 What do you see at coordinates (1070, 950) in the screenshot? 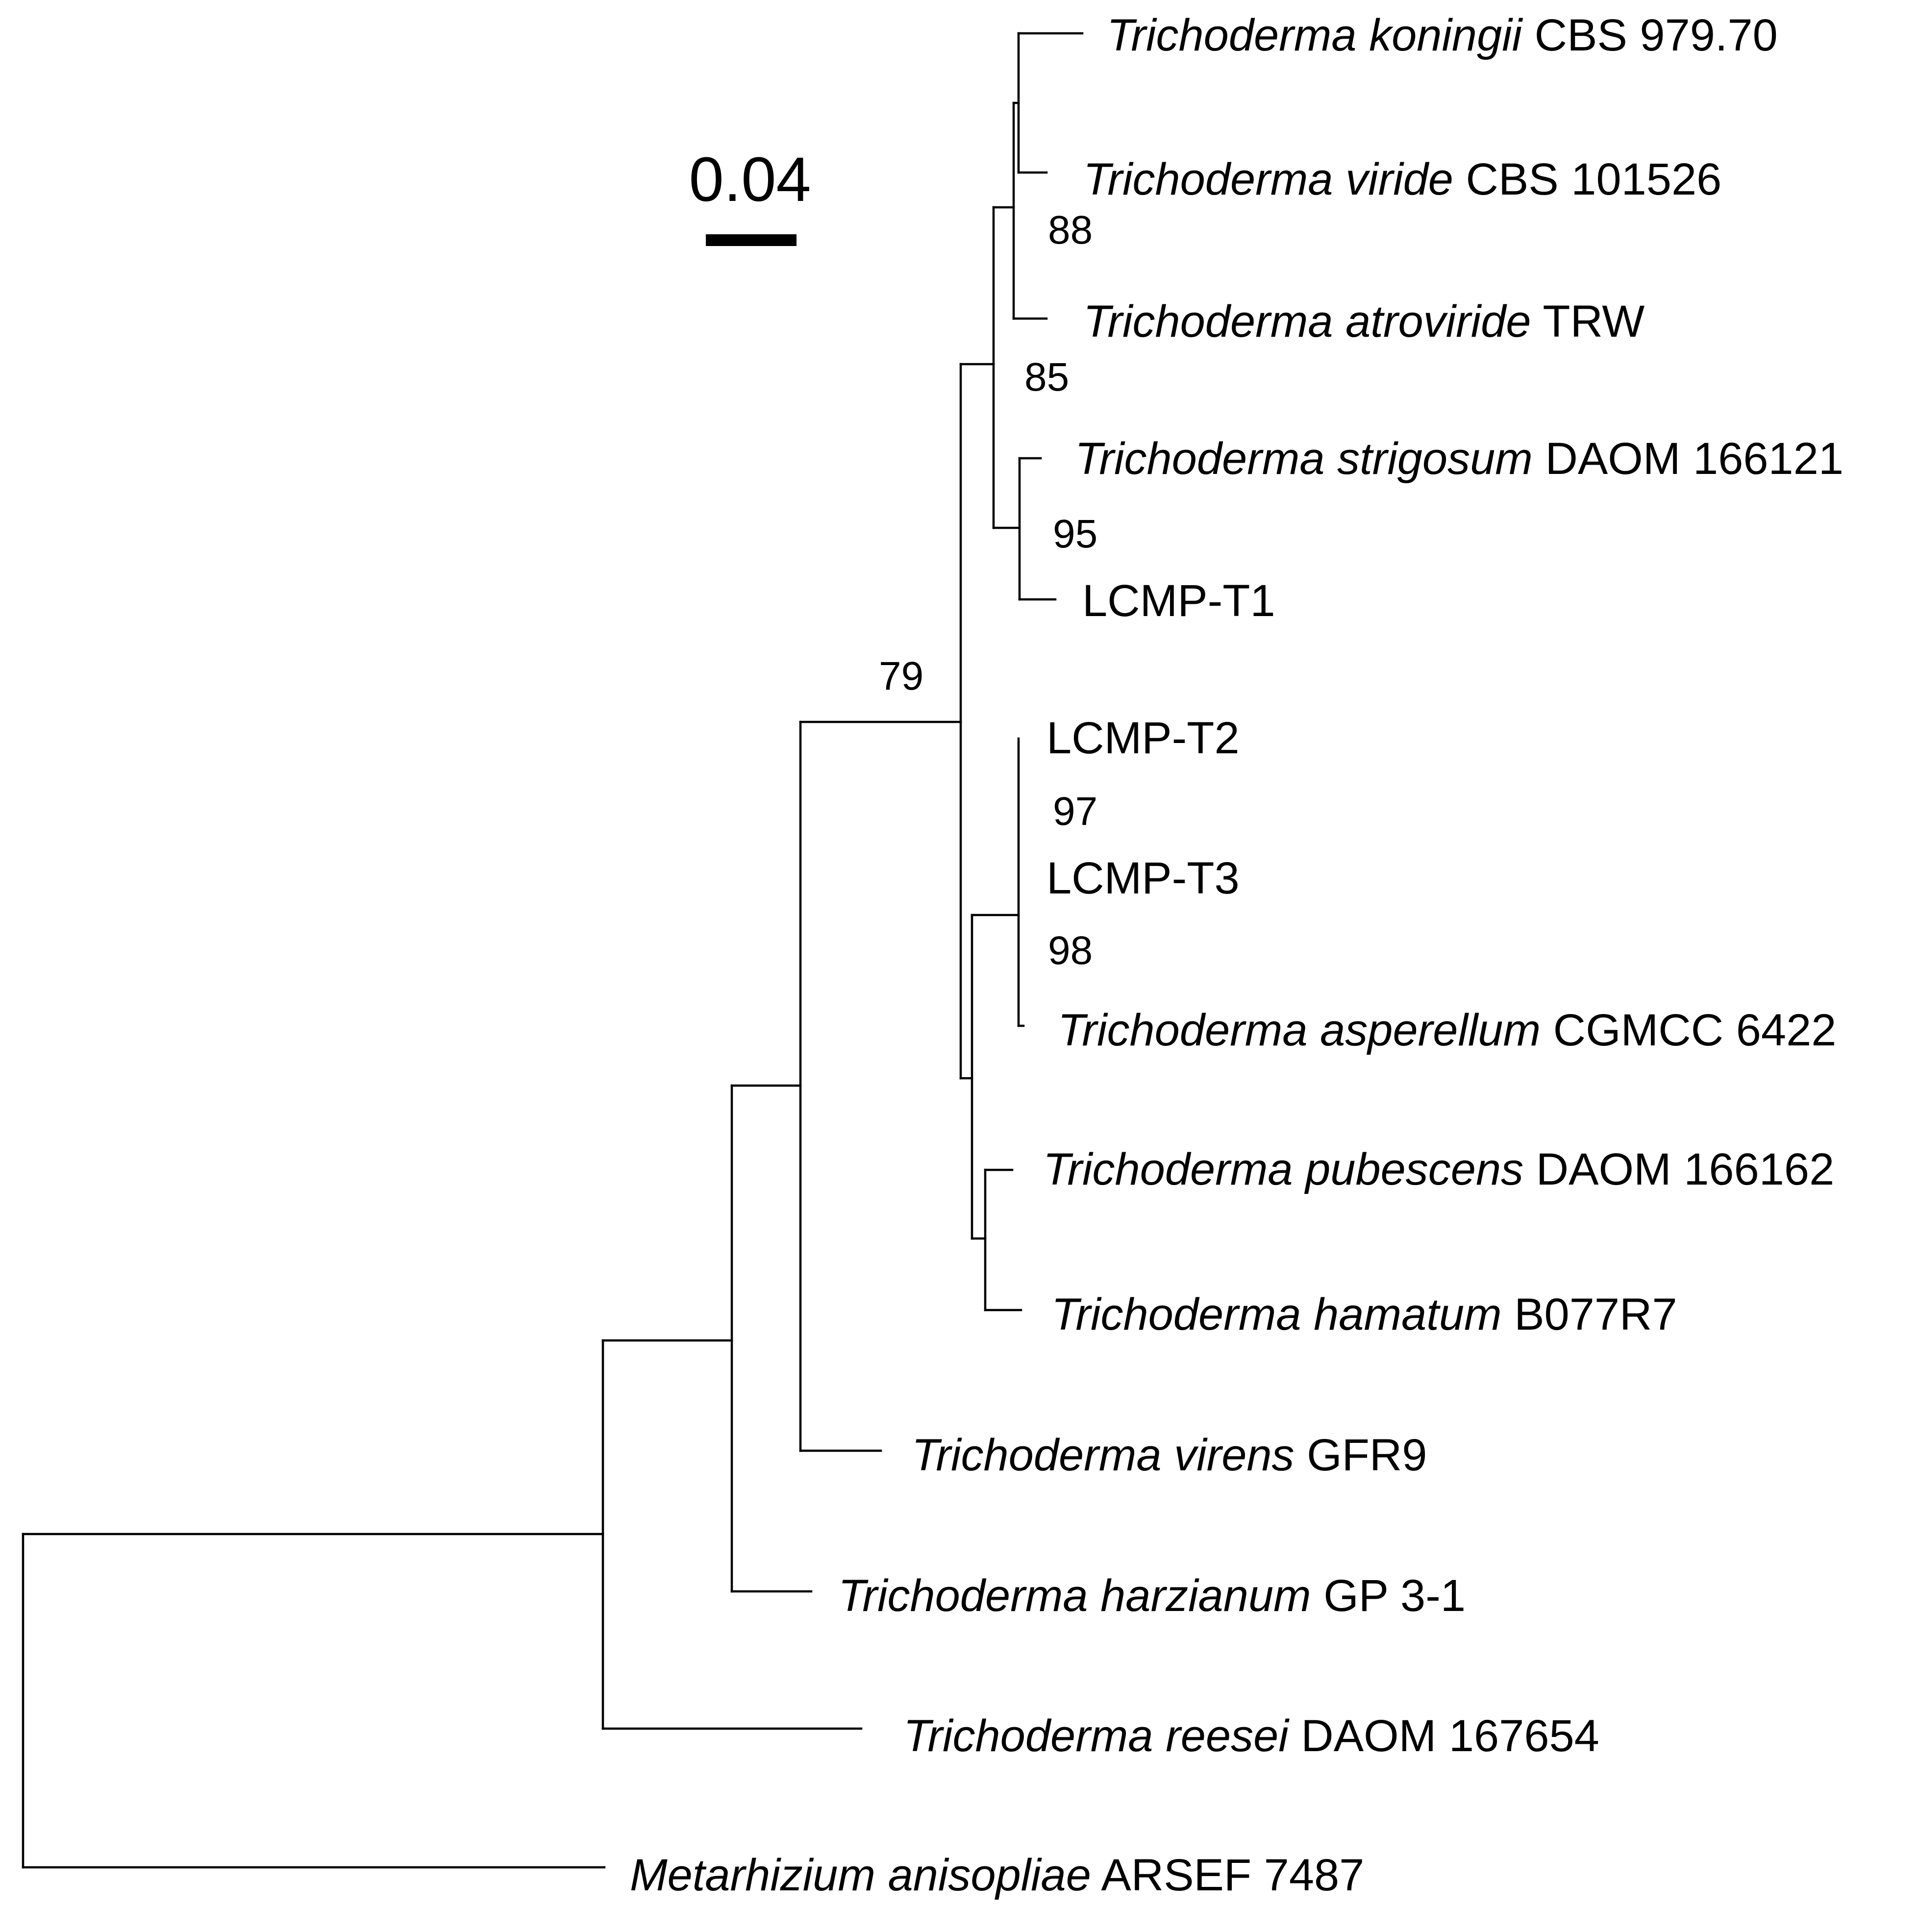
I see `bootstrap-value: 98` at bounding box center [1070, 950].